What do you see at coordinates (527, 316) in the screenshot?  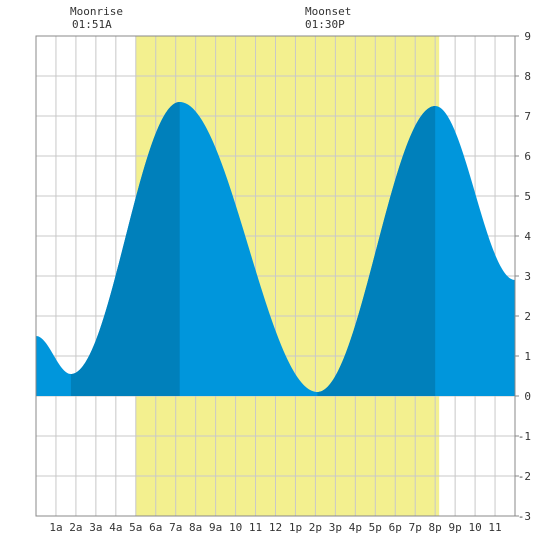 I see `y-tick-label: 2` at bounding box center [527, 316].